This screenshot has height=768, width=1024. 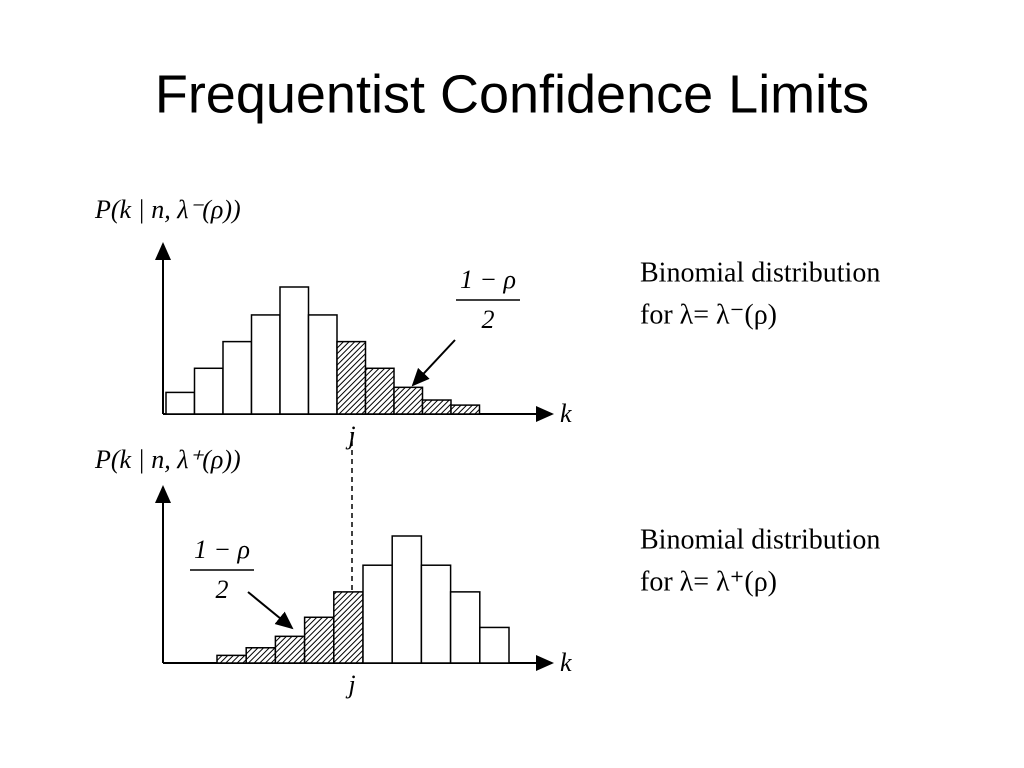 What do you see at coordinates (708, 314) in the screenshot?
I see `caption: for λ= λ⁻(ρ)` at bounding box center [708, 314].